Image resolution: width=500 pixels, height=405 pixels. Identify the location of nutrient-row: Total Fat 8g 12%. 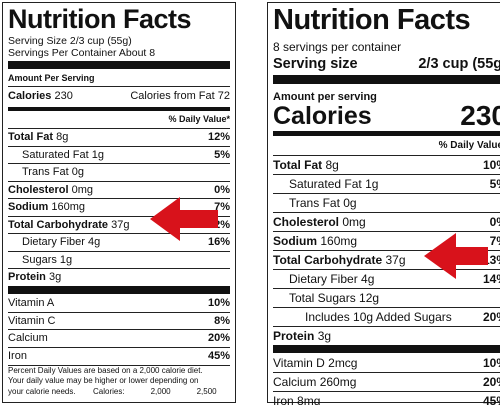
(119, 137).